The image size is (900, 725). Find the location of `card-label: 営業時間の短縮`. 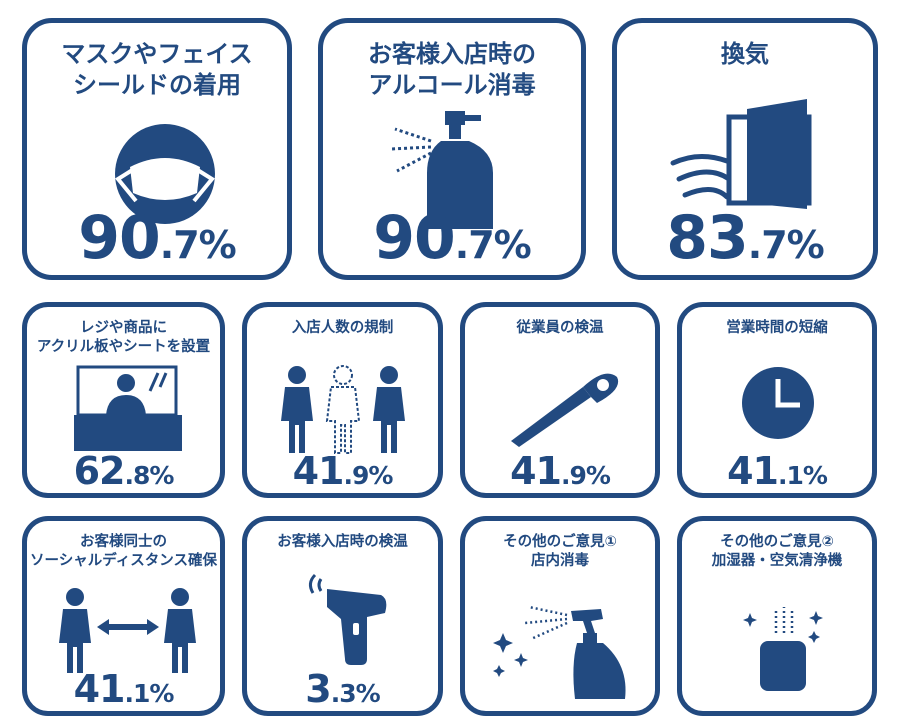

card-label: 営業時間の短縮 is located at coordinates (777, 328).